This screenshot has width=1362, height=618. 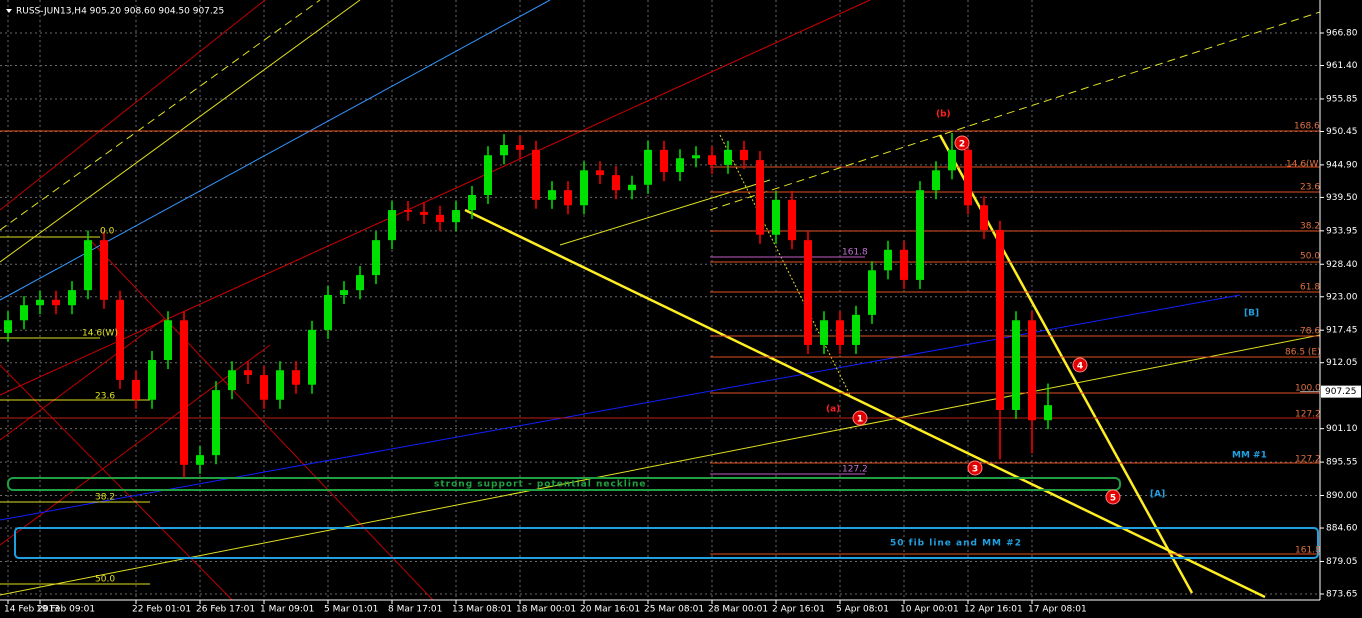 I want to click on x-tick-label: 17 Apr 08:01, so click(x=1057, y=610).